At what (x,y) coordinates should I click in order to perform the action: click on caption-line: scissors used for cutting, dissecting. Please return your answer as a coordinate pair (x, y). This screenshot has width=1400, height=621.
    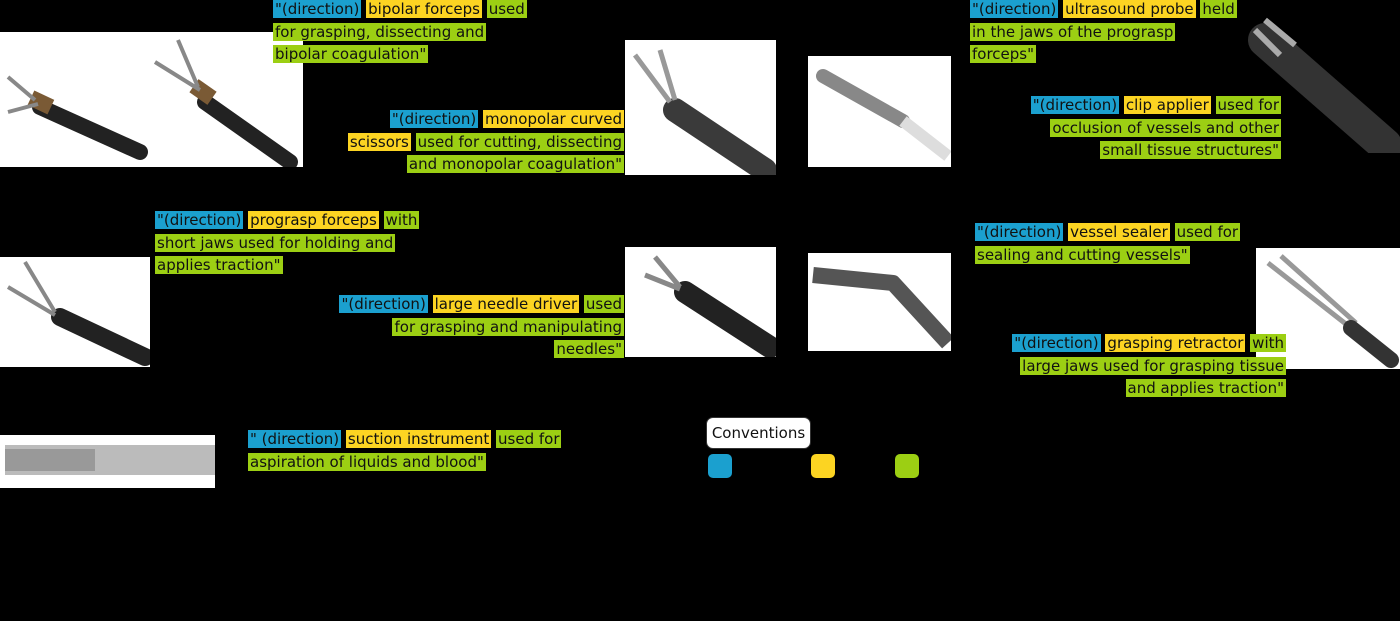
    Looking at the image, I should click on (485, 142).